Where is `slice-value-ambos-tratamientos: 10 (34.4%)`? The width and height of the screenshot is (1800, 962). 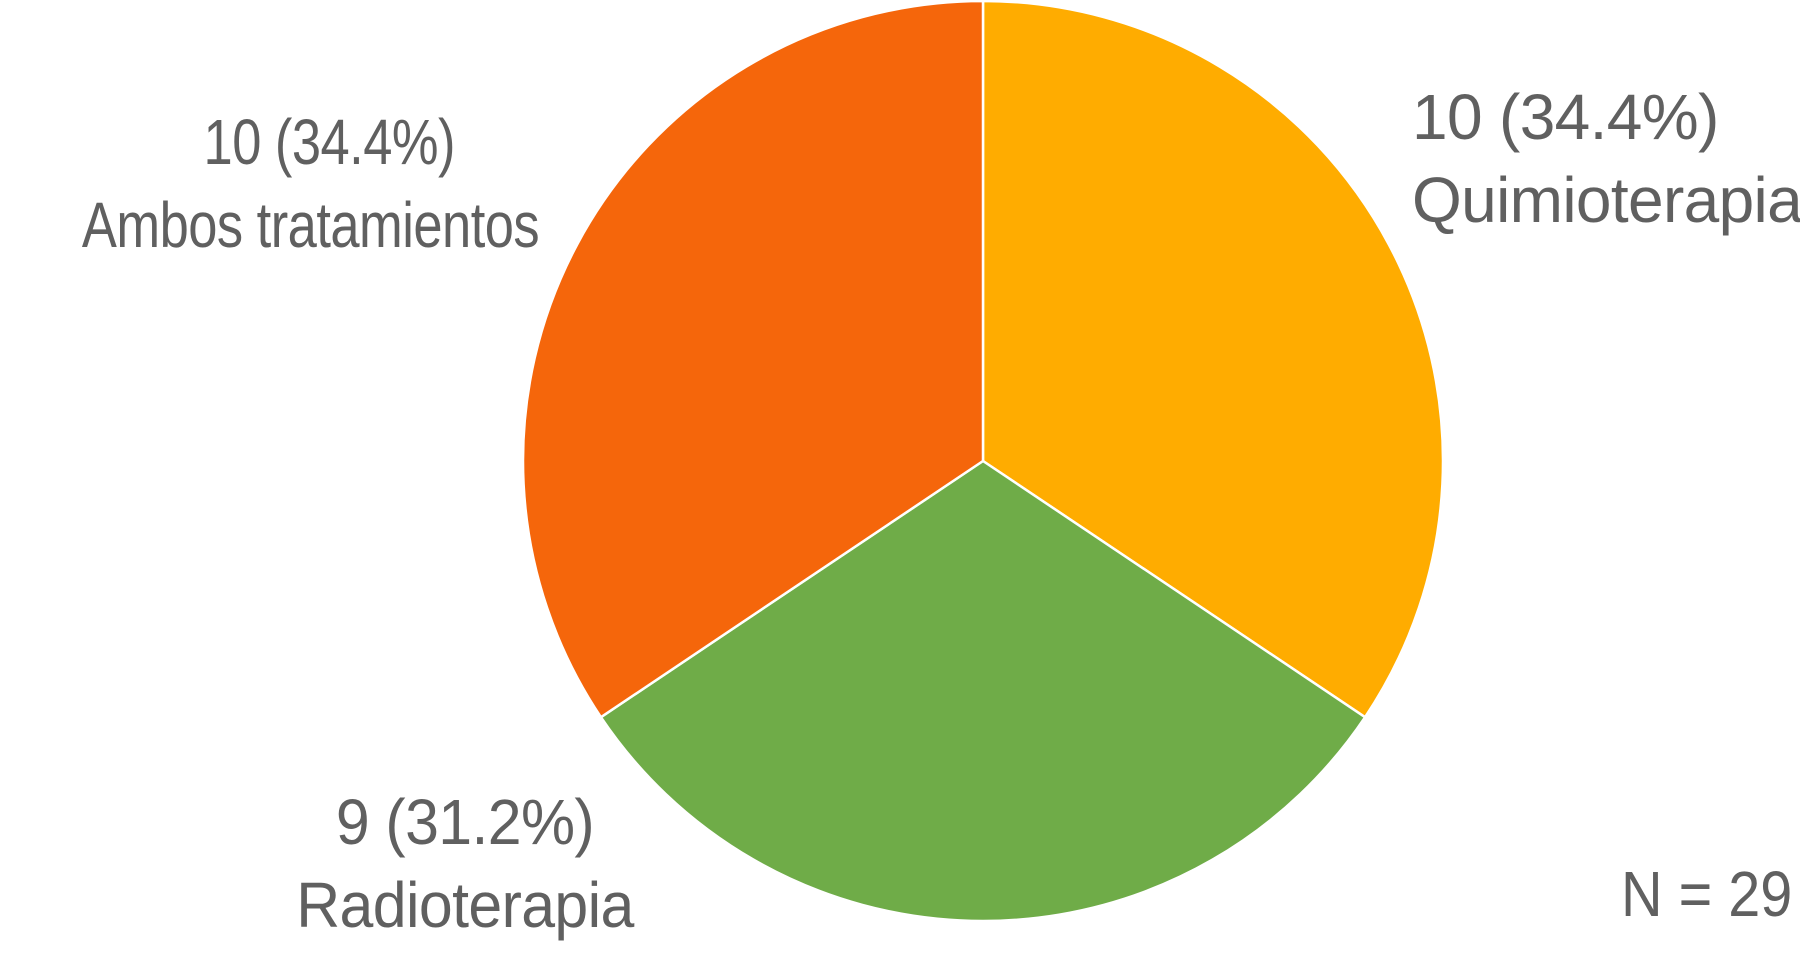 slice-value-ambos-tratamientos: 10 (34.4%) is located at coordinates (329, 142).